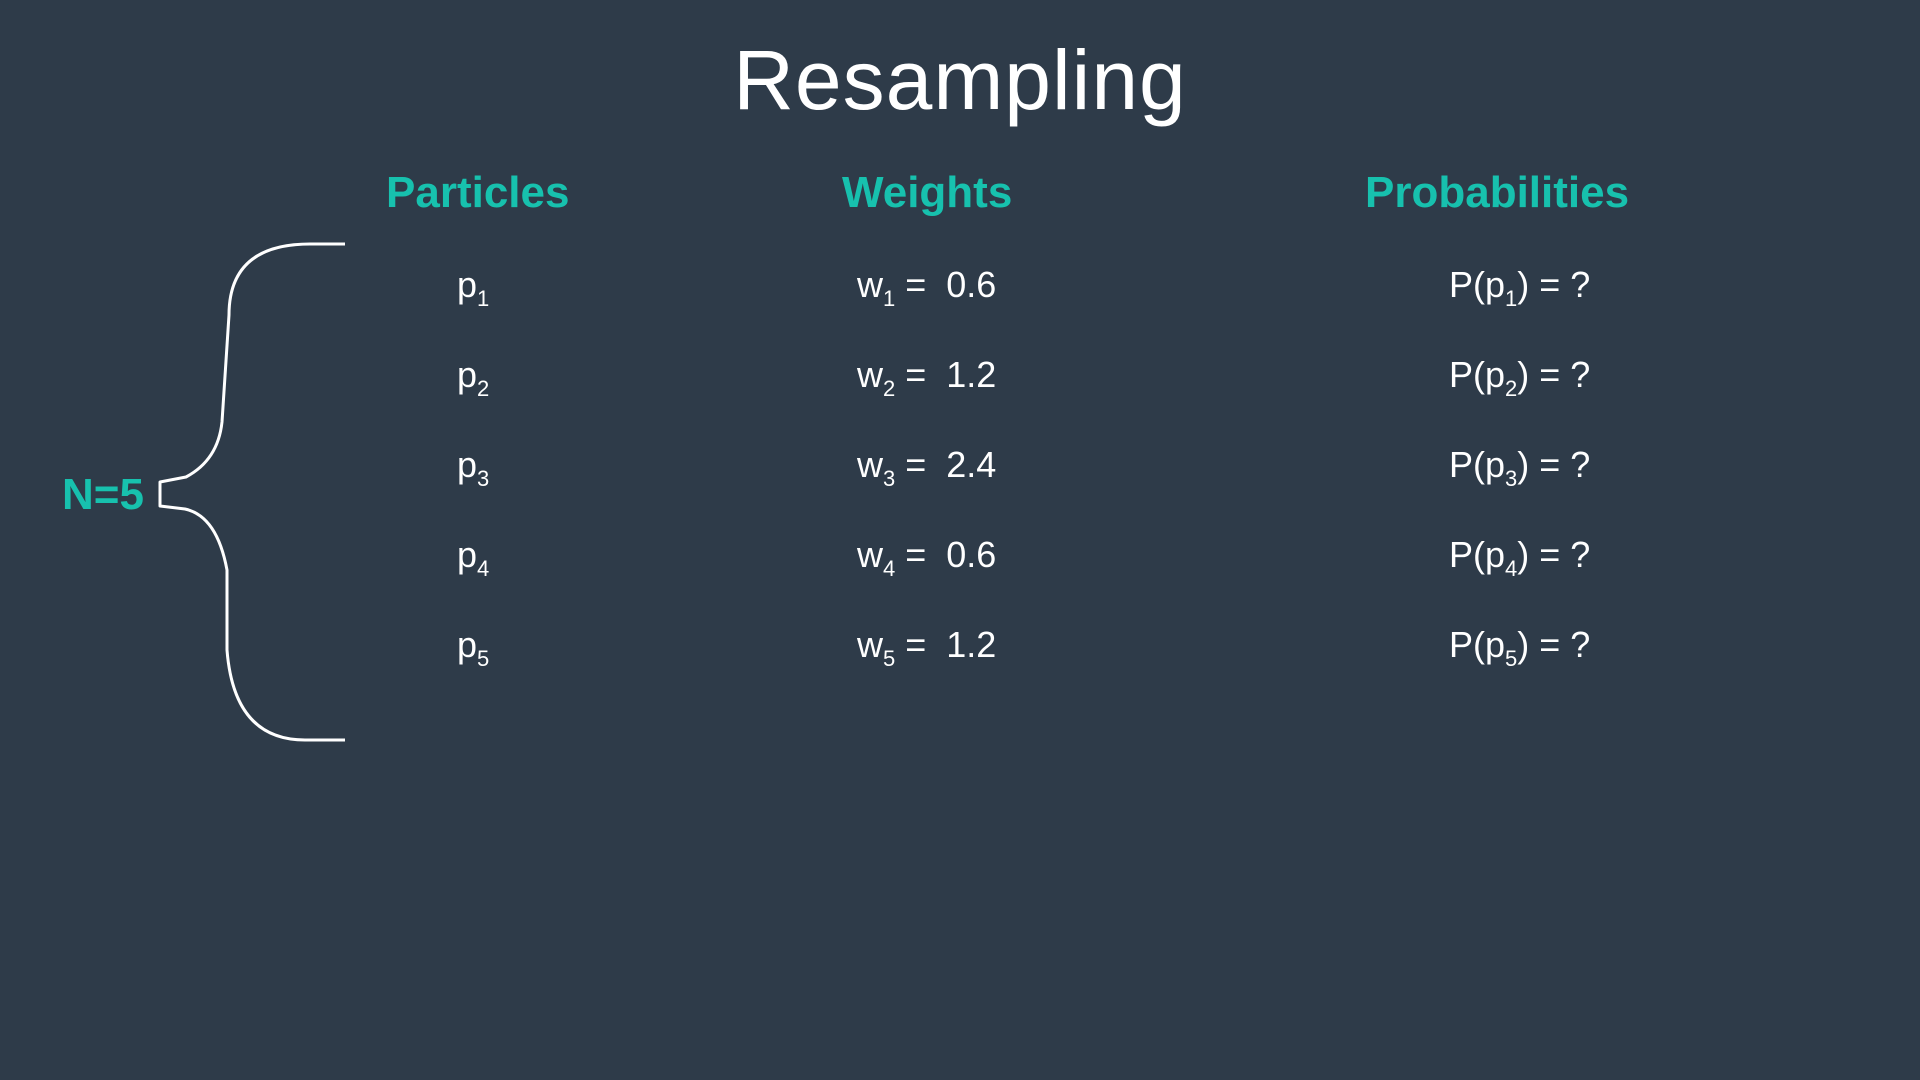 Image resolution: width=1920 pixels, height=1080 pixels. Describe the element at coordinates (1520, 647) in the screenshot. I see `probability-5: P(p5) = ?` at that location.